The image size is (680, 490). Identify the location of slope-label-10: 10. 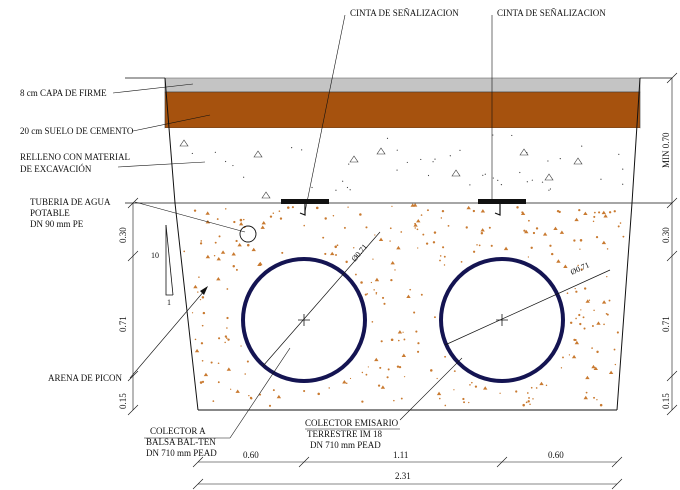
(155, 255).